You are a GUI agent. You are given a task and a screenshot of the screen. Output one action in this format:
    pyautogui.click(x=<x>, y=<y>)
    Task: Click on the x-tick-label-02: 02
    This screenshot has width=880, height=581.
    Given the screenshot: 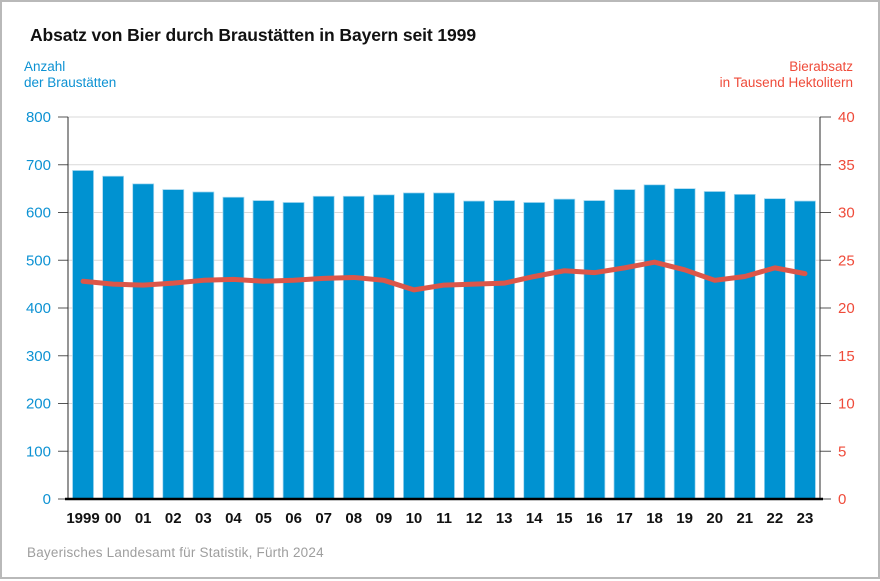 What is the action you would take?
    pyautogui.click(x=173, y=518)
    